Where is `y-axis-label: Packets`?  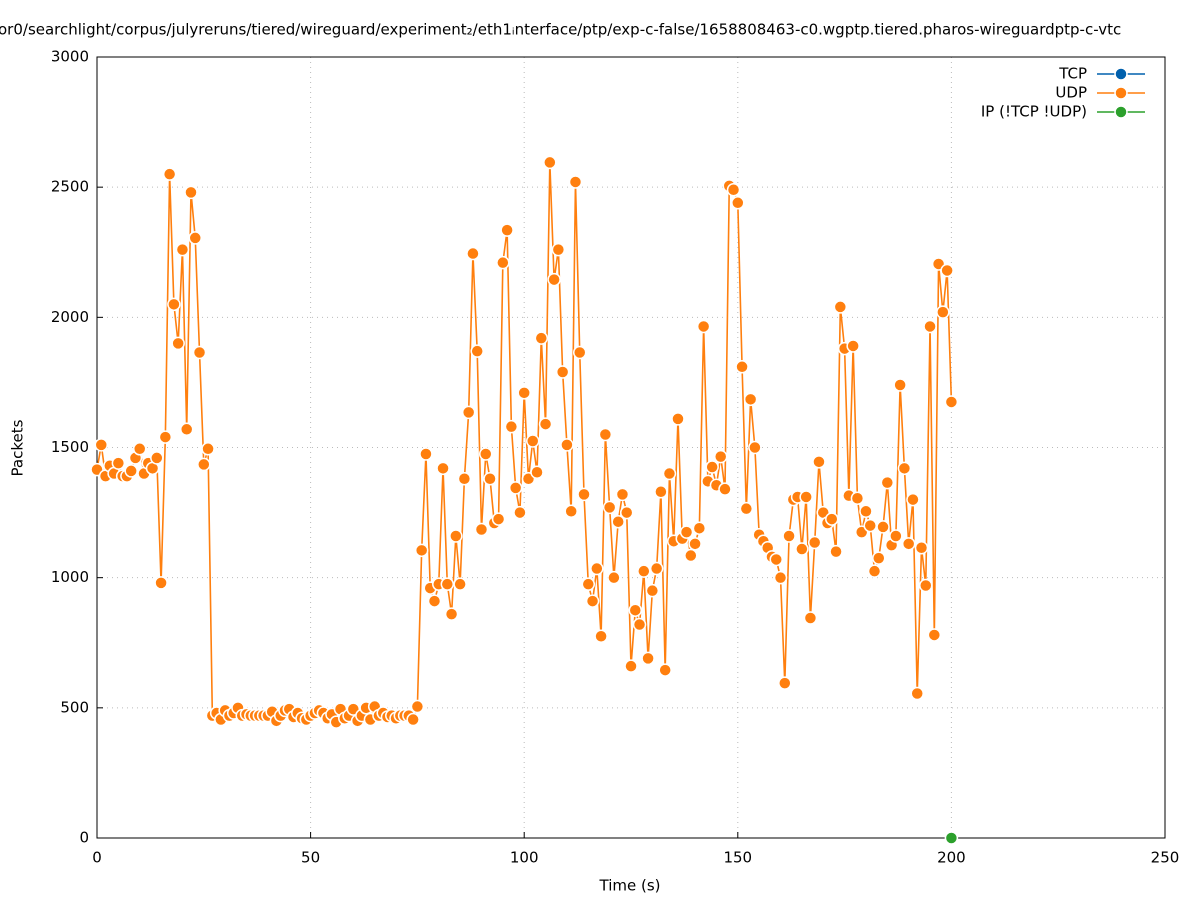 y-axis-label: Packets is located at coordinates (18, 447).